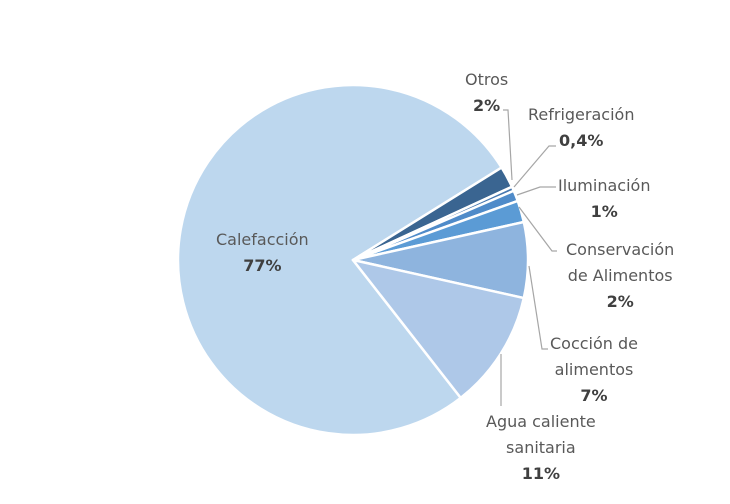 This screenshot has width=730, height=504. I want to click on label-name-line1: Cocción de, so click(594, 343).